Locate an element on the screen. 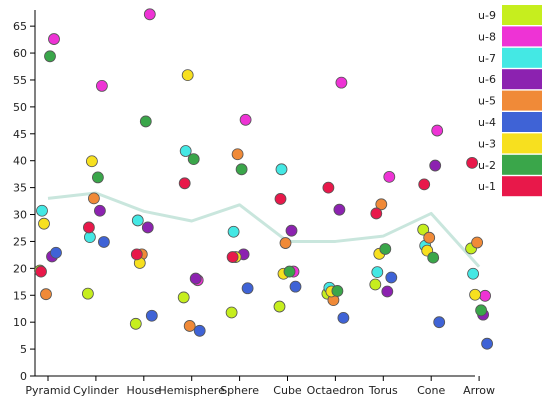 This screenshot has height=401, width=550. legend-label: u-9 is located at coordinates (487, 15).